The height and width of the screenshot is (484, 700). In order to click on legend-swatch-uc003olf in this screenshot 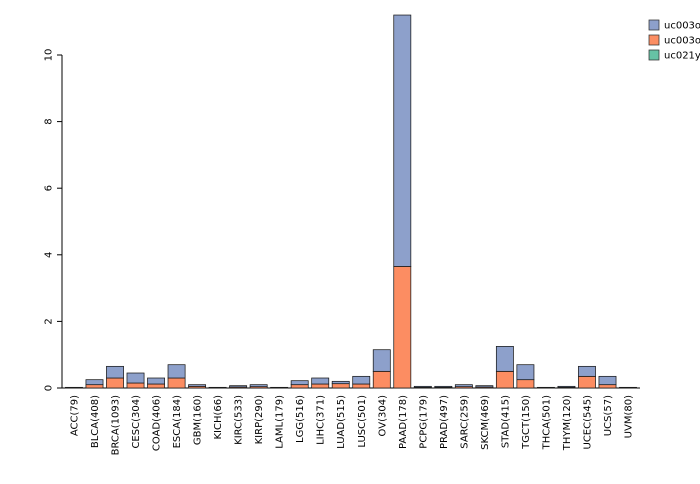, I will do `click(654, 40)`.